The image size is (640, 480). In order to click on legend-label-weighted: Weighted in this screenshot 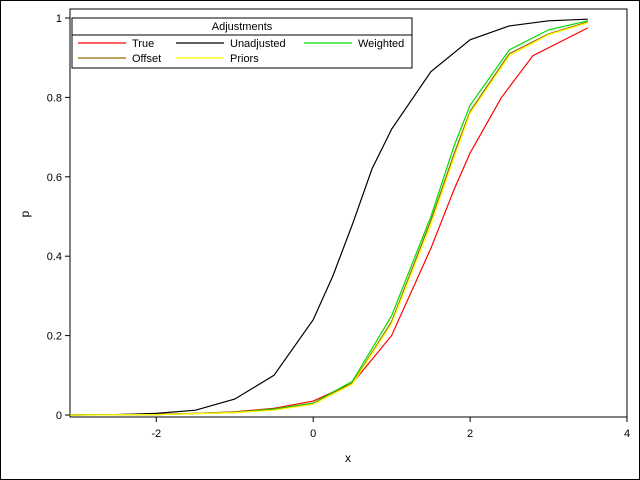, I will do `click(381, 44)`.